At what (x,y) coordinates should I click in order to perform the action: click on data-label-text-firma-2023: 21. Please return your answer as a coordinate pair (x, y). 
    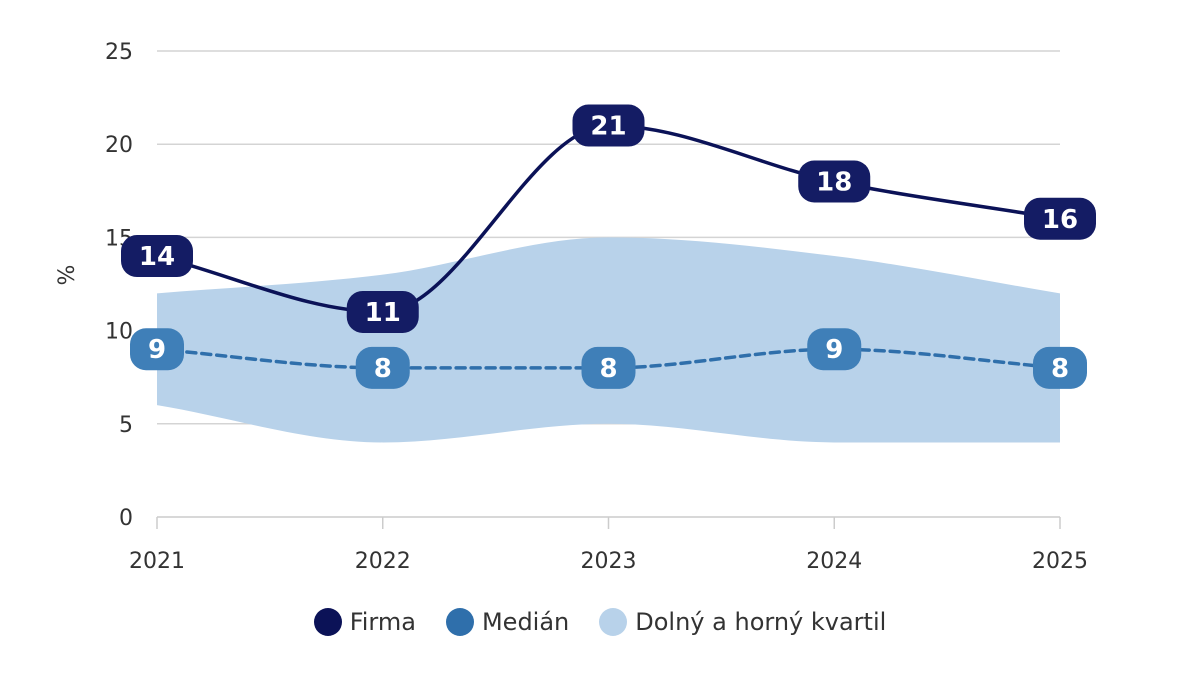
    Looking at the image, I should click on (608, 127).